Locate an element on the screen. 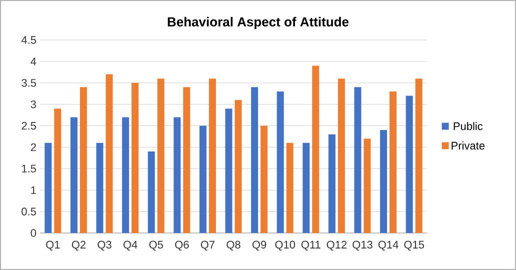 The height and width of the screenshot is (270, 516). y-tick-label: 3 is located at coordinates (33, 104).